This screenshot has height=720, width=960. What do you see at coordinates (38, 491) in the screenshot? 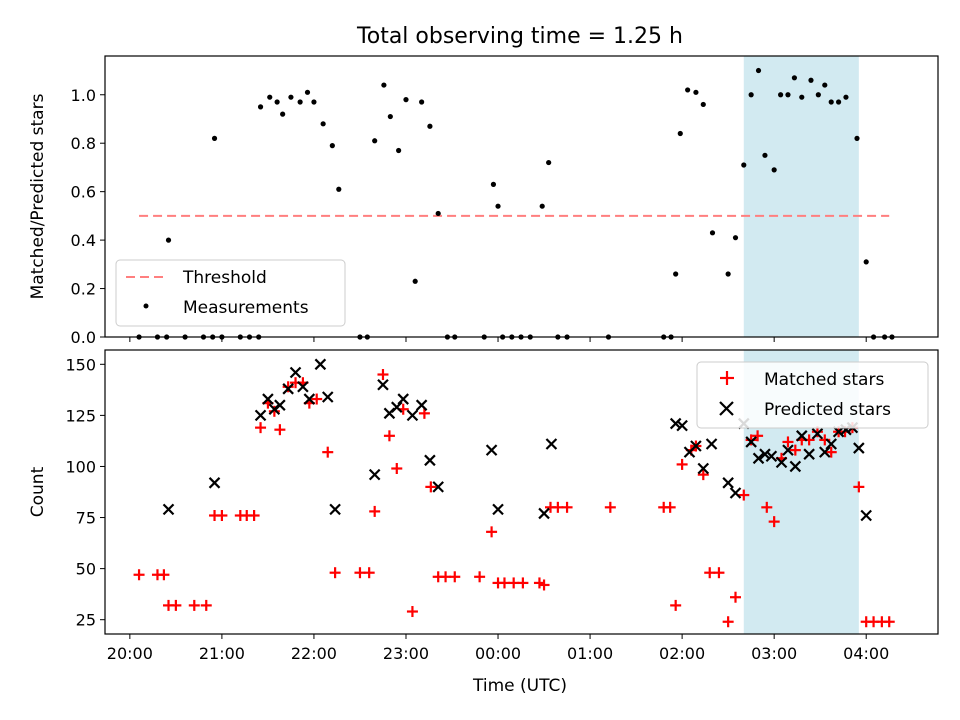
I see `bottom-y-axis-label: Count` at bounding box center [38, 491].